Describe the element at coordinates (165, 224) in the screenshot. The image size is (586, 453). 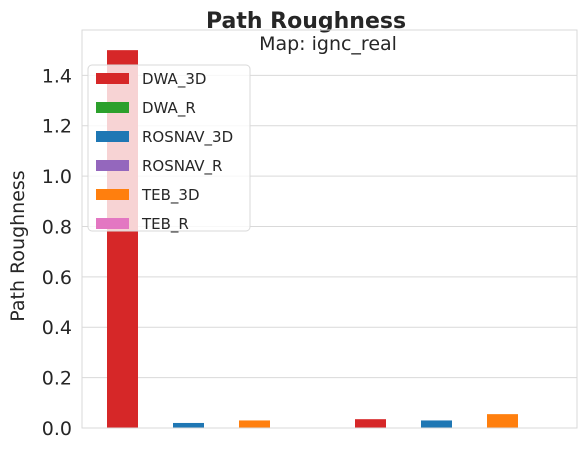
I see `legend-label-teb-r: TEB_R` at that location.